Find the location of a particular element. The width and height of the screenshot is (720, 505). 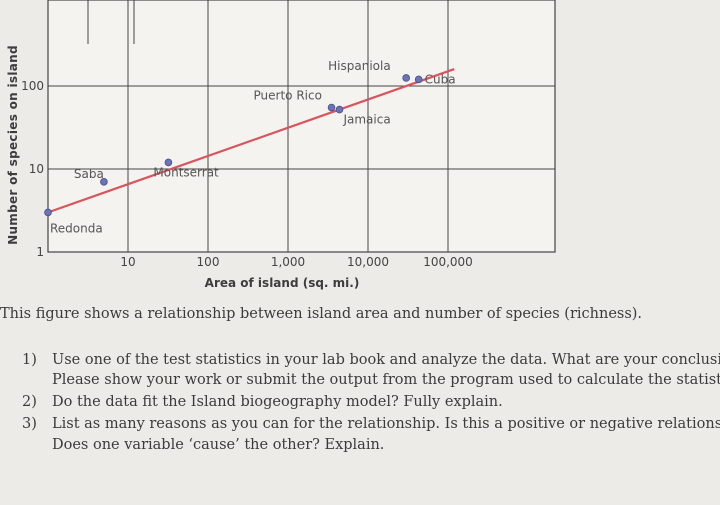

data-point-label: Hispaniola is located at coordinates (359, 66).